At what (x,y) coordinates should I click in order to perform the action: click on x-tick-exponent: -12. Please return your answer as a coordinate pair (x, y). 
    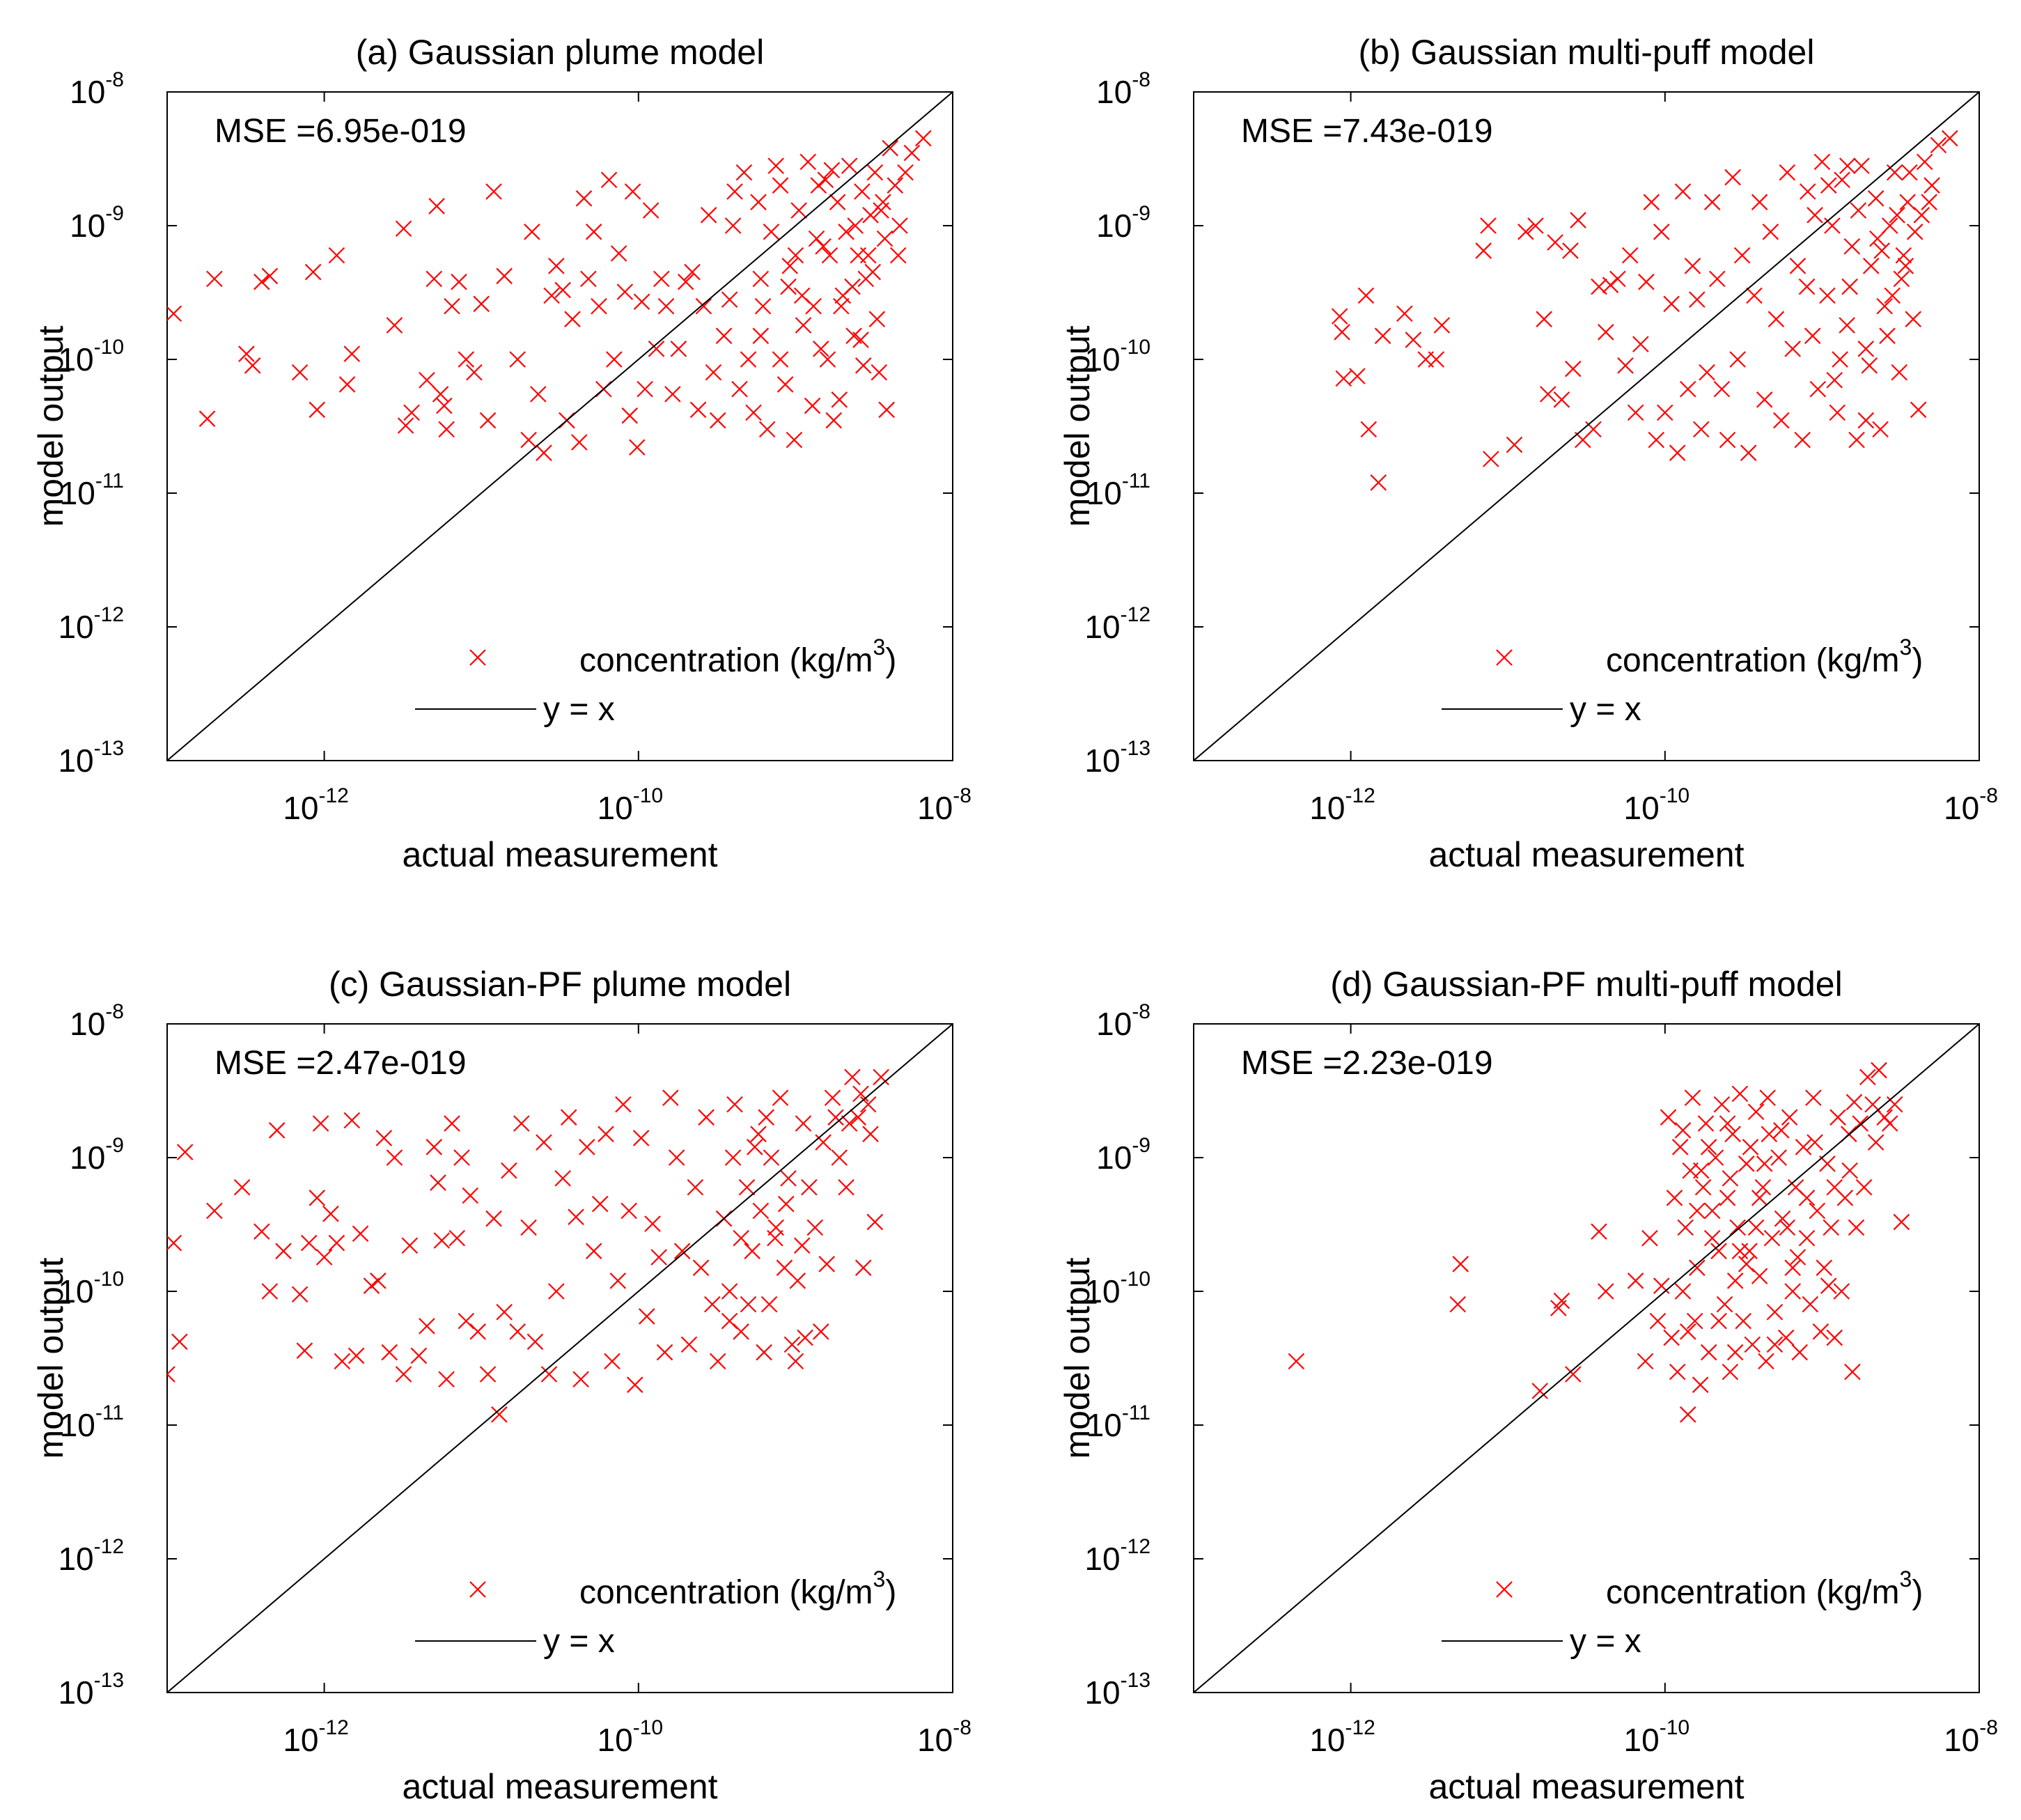
    Looking at the image, I should click on (1360, 795).